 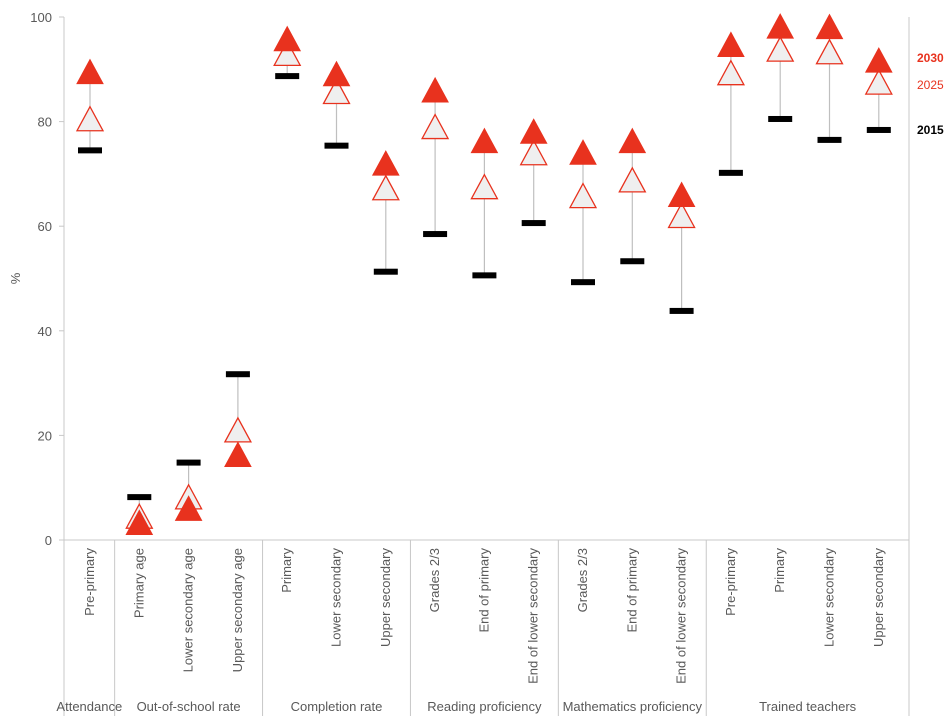 What do you see at coordinates (15, 278) in the screenshot?
I see `y-axis-label: %` at bounding box center [15, 278].